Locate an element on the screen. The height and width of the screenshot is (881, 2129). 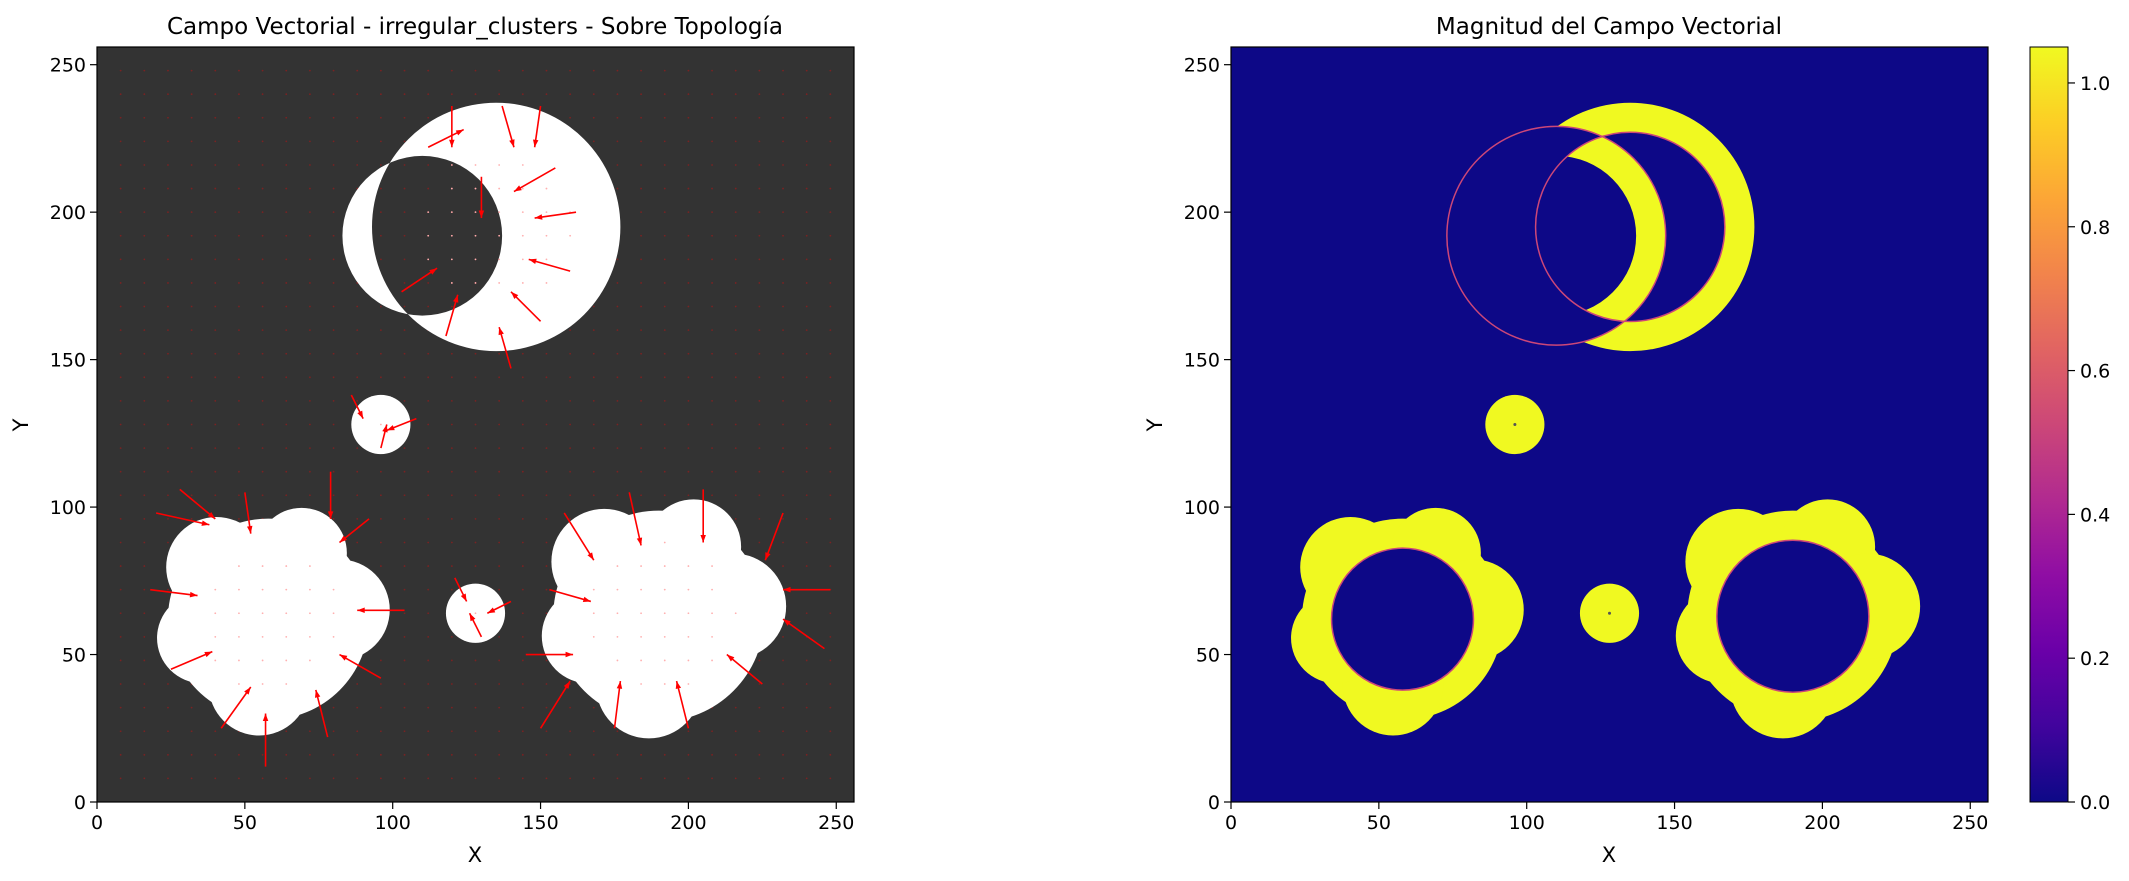
left-y-tick-label: 100 is located at coordinates (68, 508).